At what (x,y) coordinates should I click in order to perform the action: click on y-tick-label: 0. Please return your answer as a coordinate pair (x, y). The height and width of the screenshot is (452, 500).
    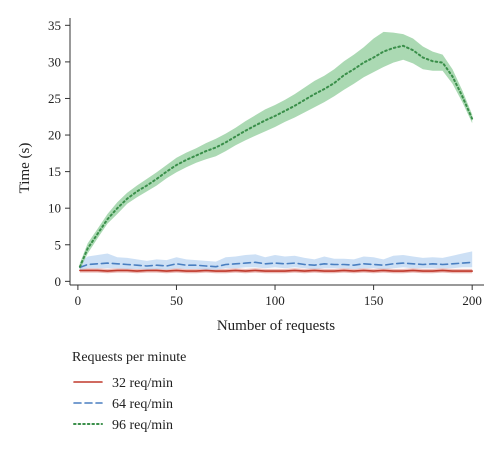
    Looking at the image, I should click on (58, 281).